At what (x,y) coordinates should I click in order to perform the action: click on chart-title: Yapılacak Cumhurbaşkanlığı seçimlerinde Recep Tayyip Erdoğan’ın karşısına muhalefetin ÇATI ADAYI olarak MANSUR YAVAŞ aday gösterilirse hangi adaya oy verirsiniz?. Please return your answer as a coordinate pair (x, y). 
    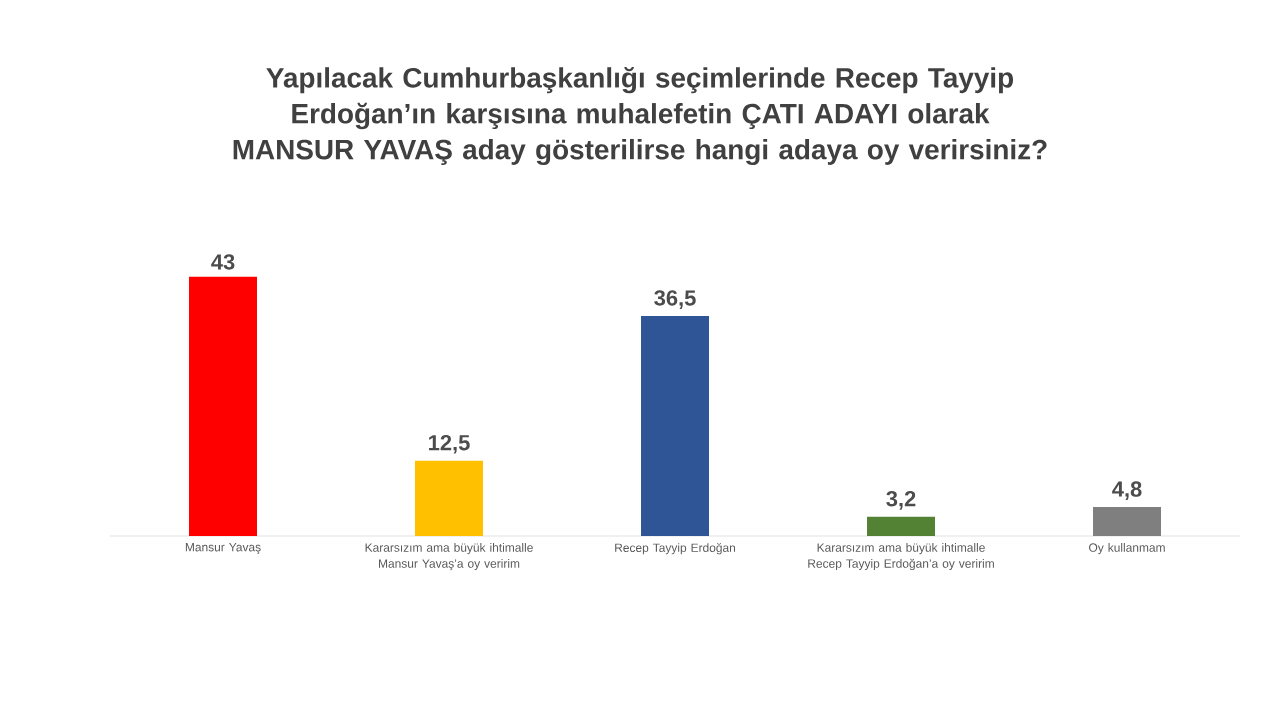
    Looking at the image, I should click on (640, 116).